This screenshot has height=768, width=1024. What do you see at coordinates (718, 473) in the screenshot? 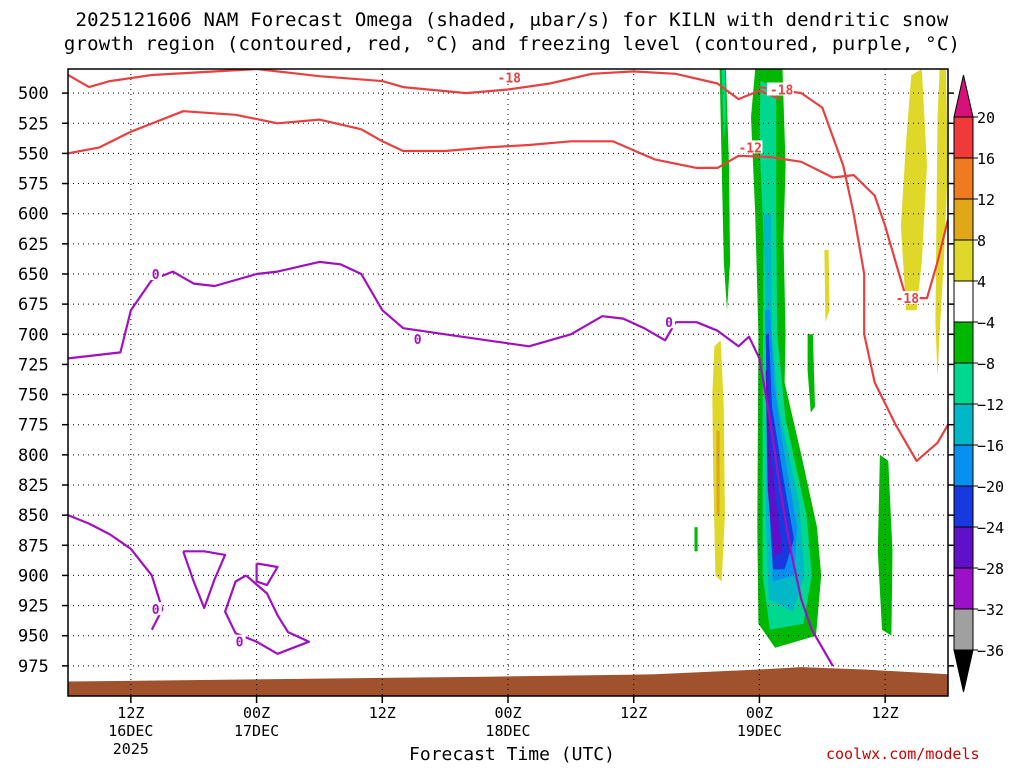
I see `shade-orange-lower` at bounding box center [718, 473].